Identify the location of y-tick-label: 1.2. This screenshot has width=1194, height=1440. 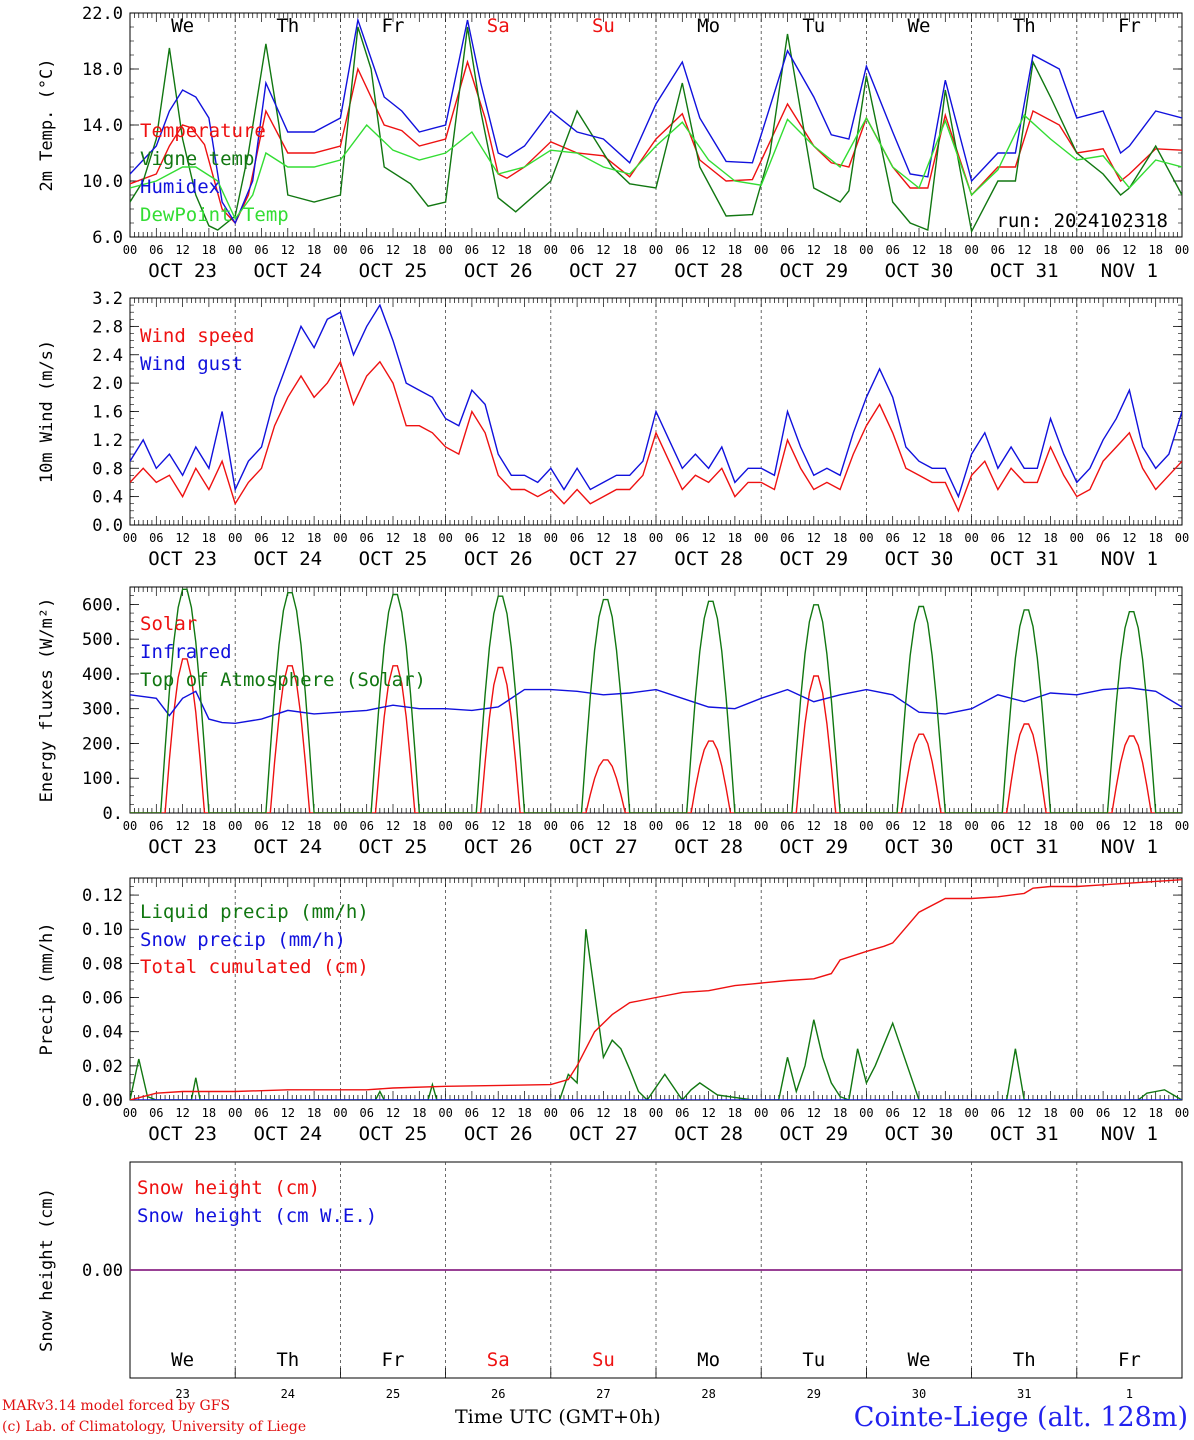
(107, 441).